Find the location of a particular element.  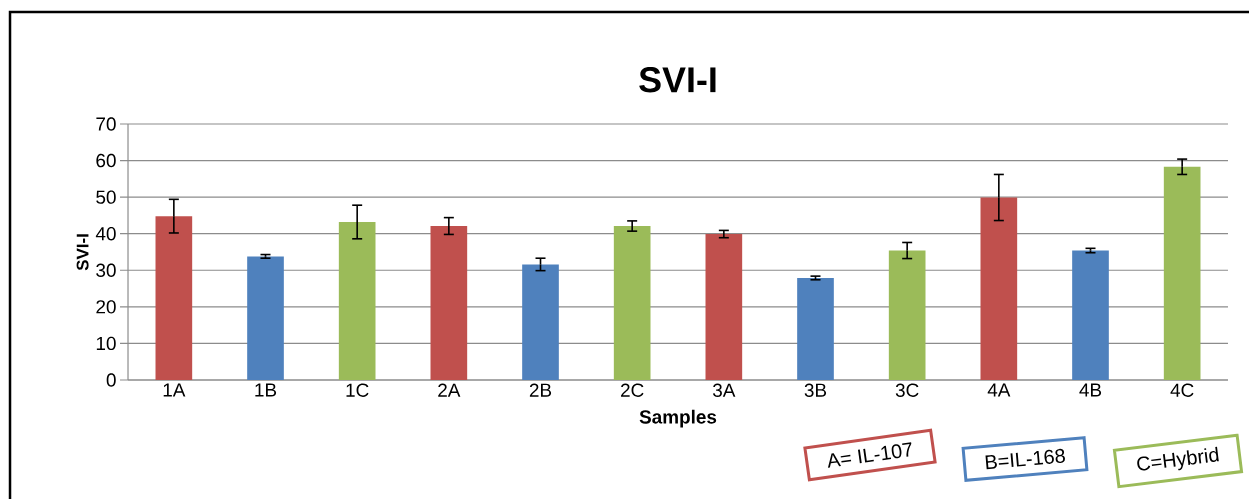

x-tick-label: 3B is located at coordinates (815, 390).